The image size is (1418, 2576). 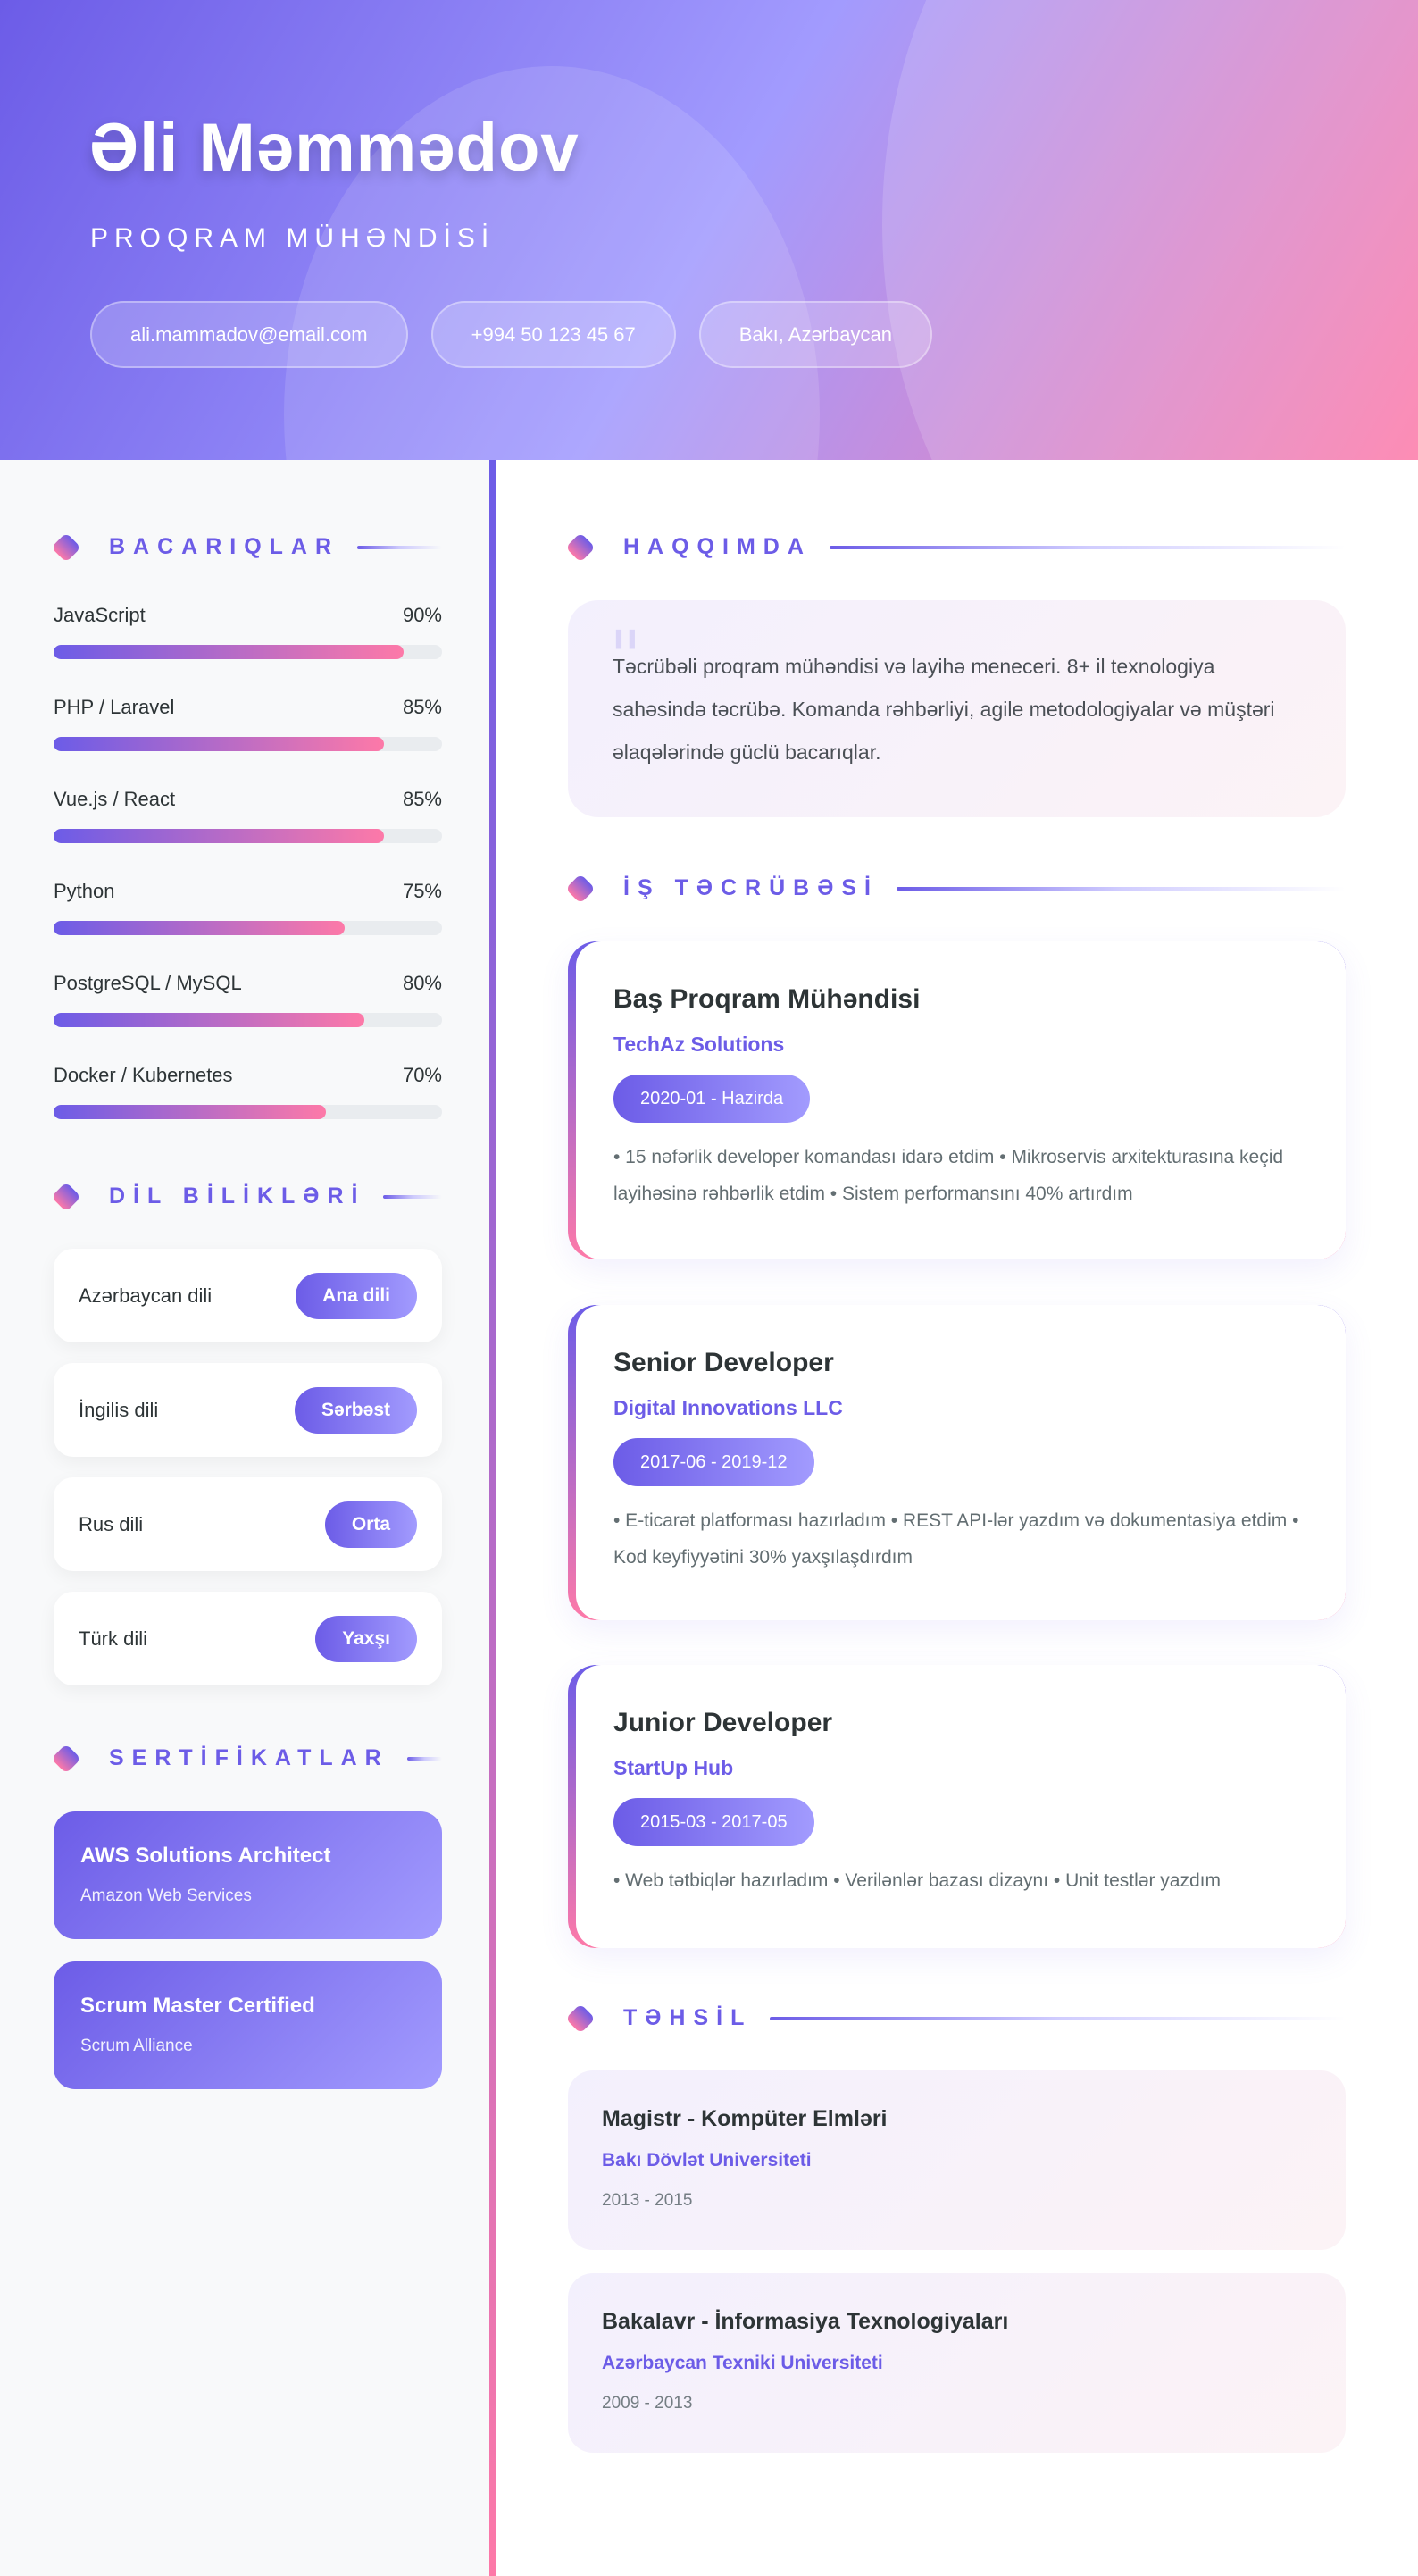 I want to click on language-level-badge: Orta, so click(x=370, y=1524).